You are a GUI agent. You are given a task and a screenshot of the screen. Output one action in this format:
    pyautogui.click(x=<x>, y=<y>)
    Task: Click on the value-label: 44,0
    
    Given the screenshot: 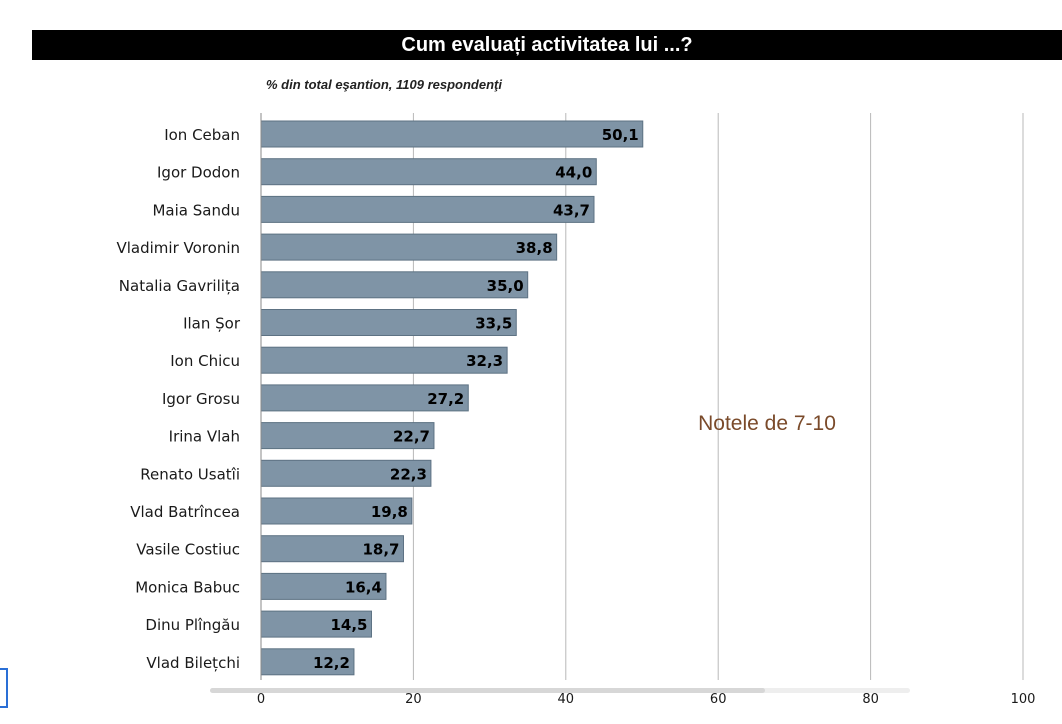 What is the action you would take?
    pyautogui.click(x=573, y=173)
    